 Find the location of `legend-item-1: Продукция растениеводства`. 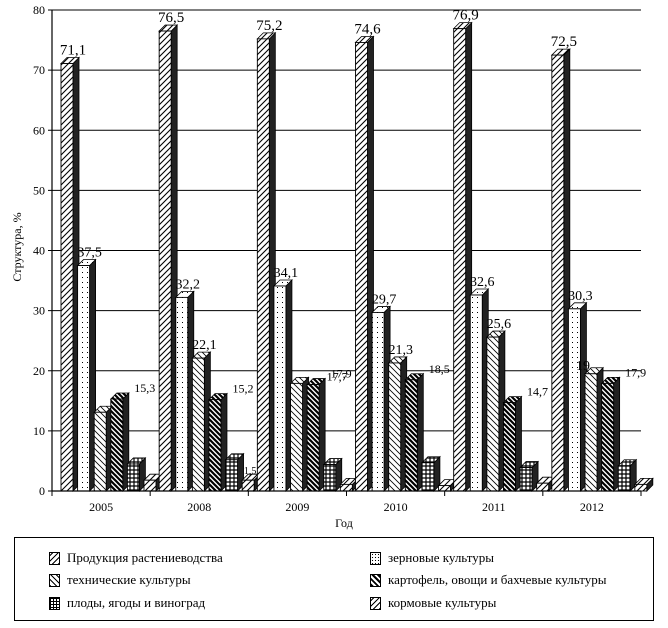

legend-item-1: Продукция растениеводства is located at coordinates (136, 558).